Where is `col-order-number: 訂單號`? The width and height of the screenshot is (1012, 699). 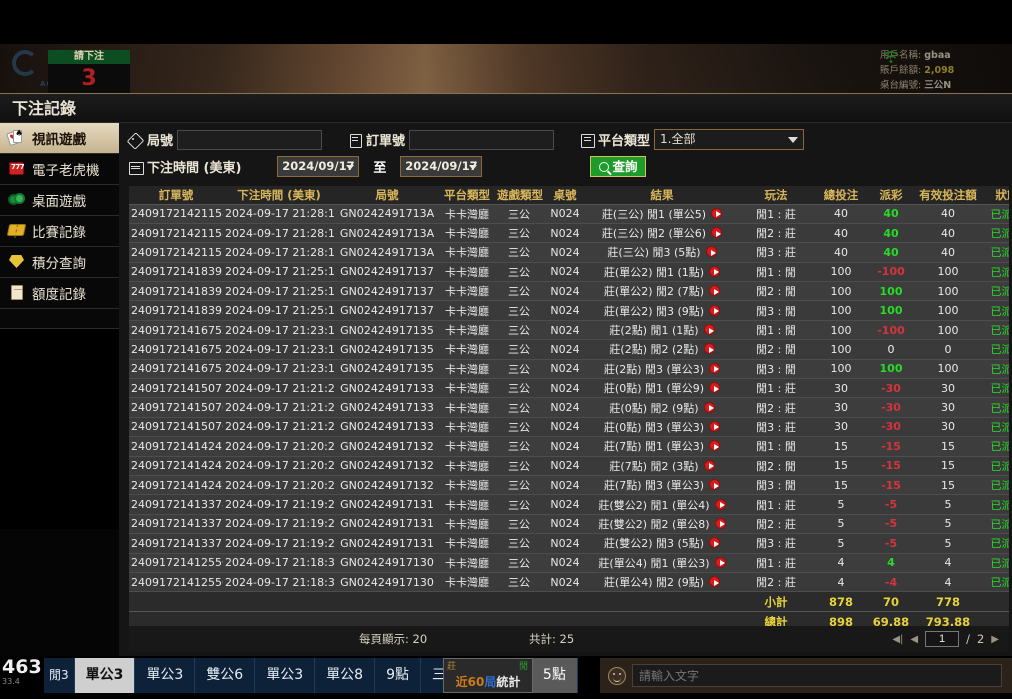 col-order-number: 訂單號 is located at coordinates (176, 195).